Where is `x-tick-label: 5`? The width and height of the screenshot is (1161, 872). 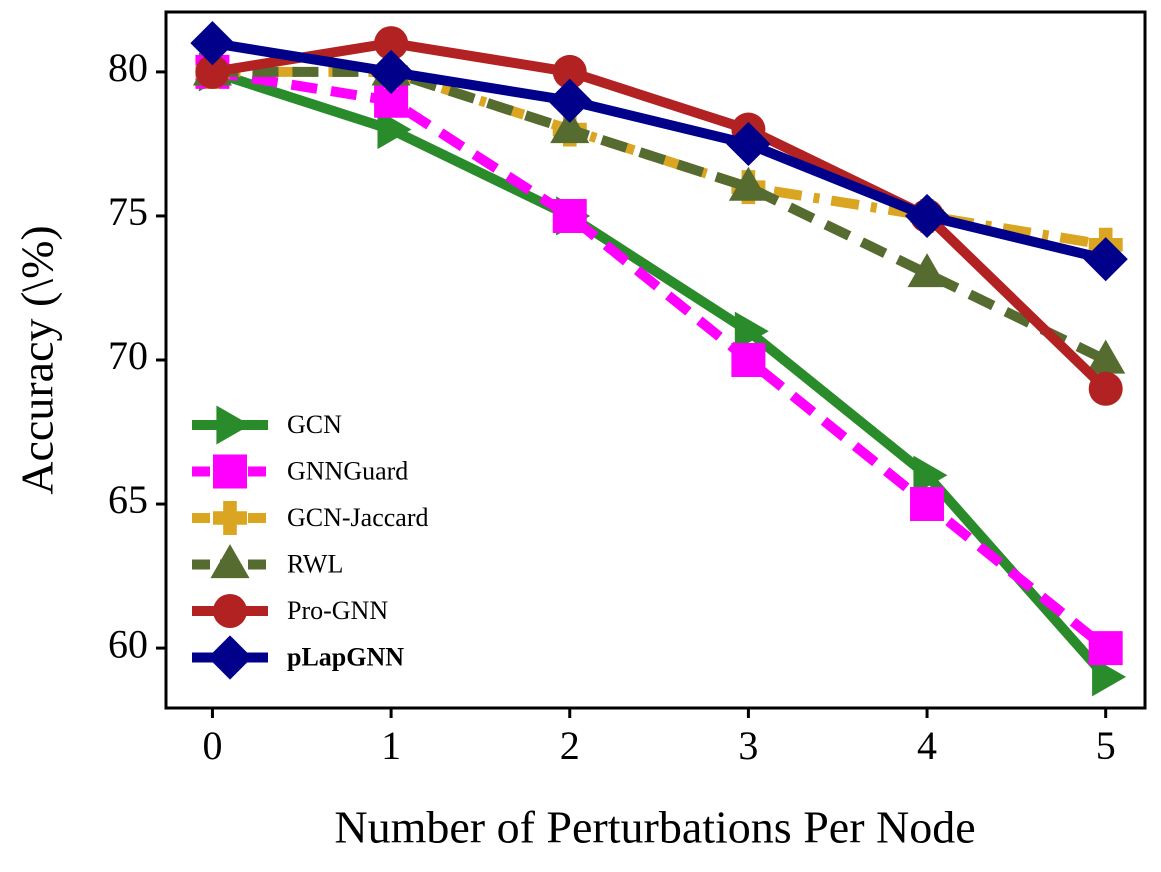
x-tick-label: 5 is located at coordinates (1106, 745).